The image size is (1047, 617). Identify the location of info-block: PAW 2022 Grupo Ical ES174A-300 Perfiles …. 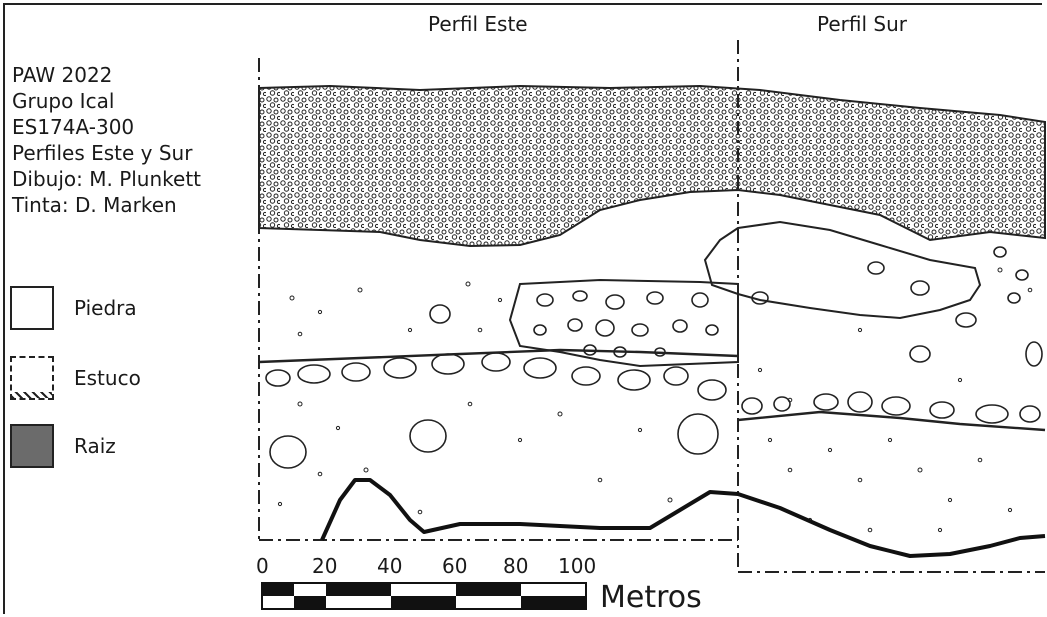
(106, 140).